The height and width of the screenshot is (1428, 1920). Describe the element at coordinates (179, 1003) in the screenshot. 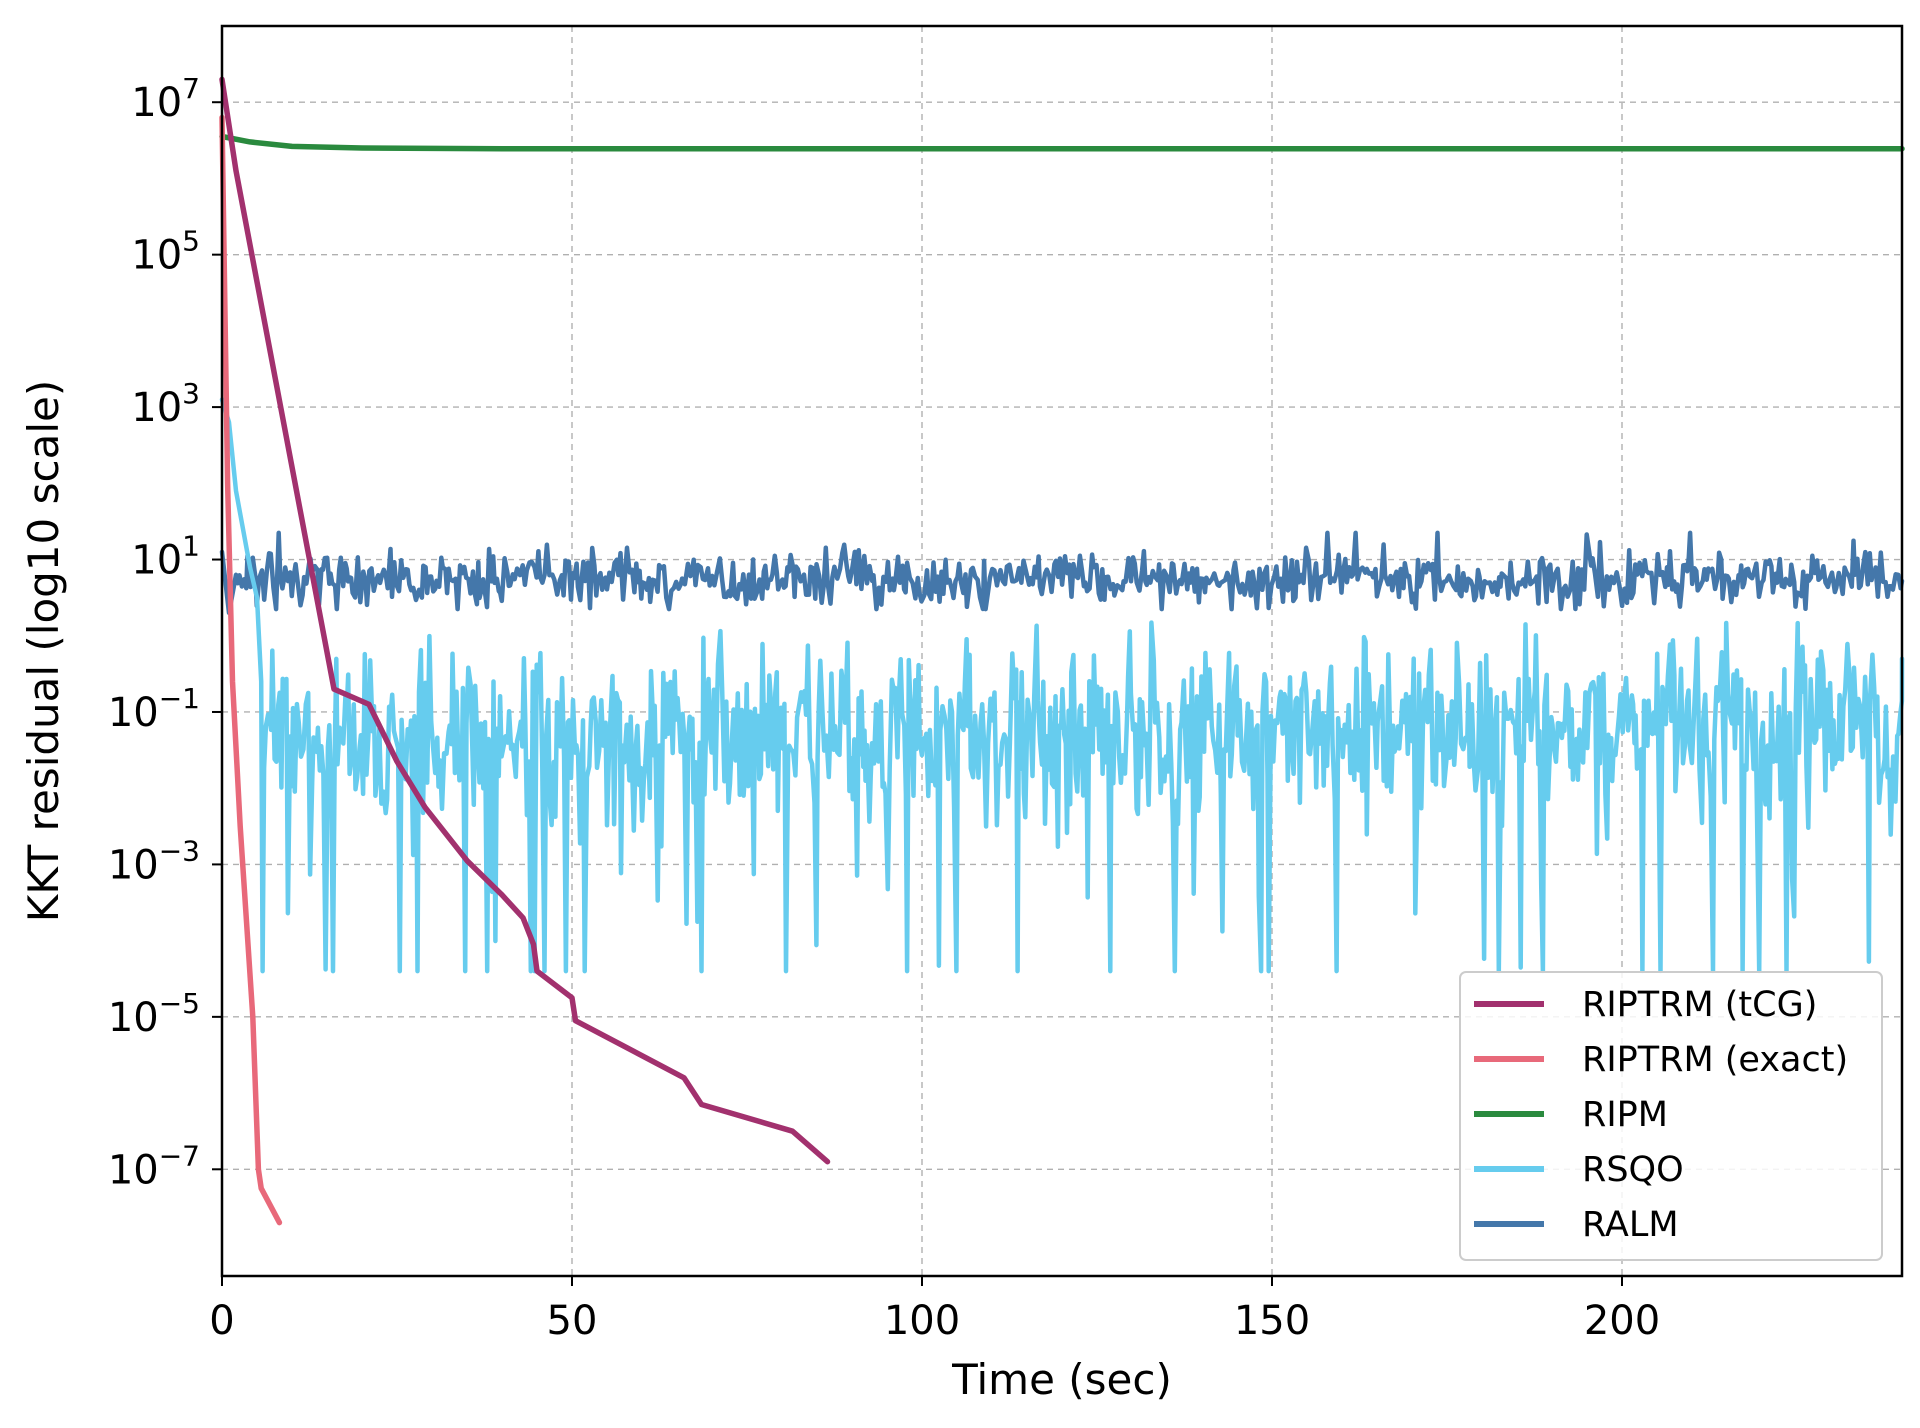

I see `y-tick-exponent: −5` at that location.